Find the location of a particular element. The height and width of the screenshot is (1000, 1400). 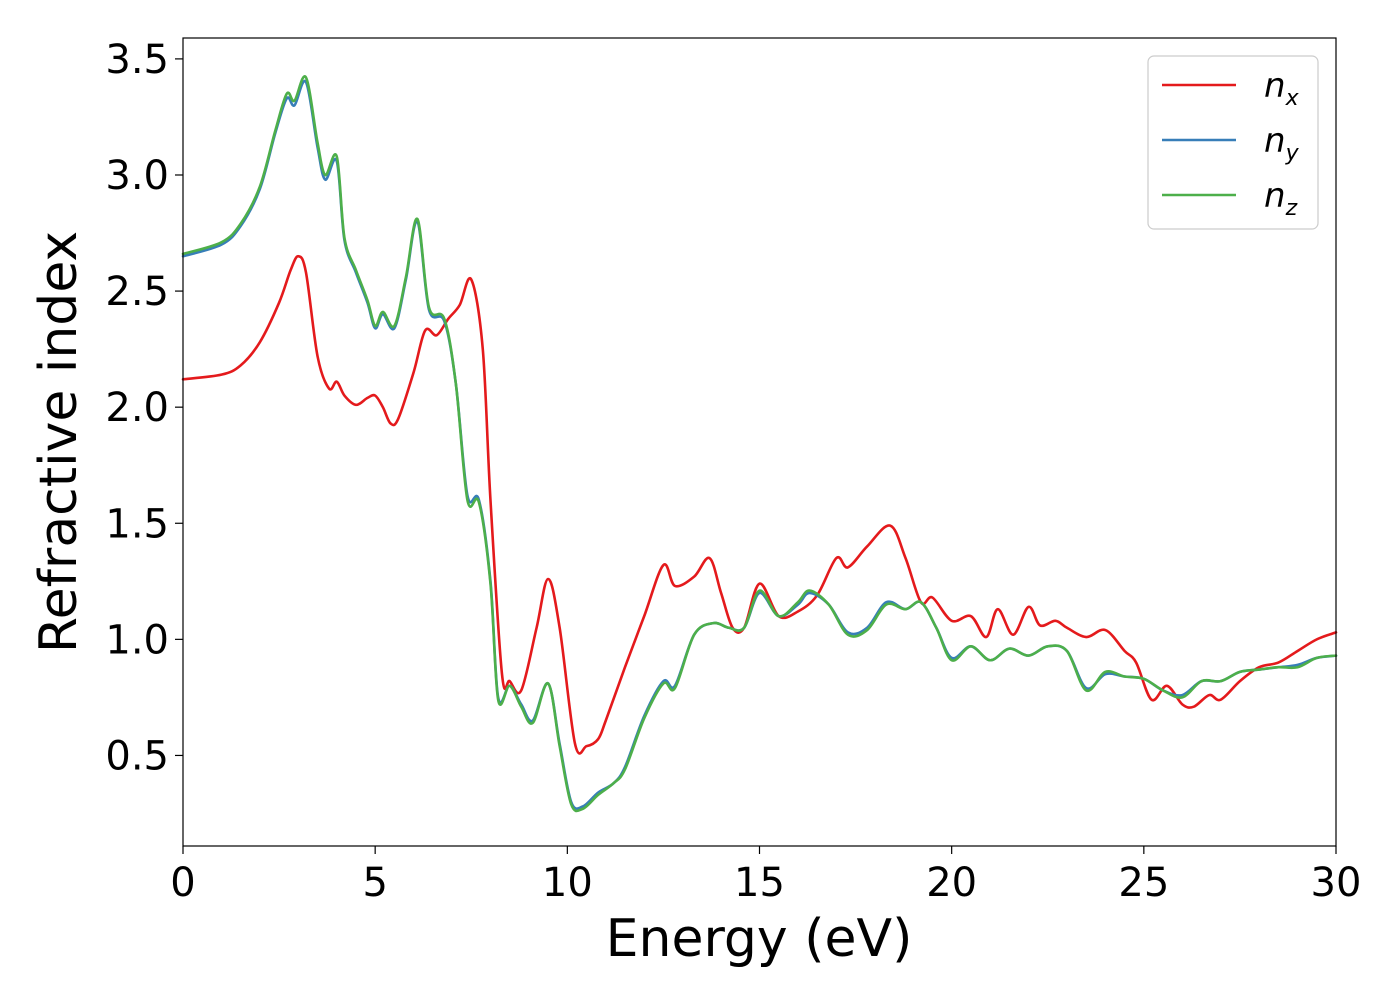

y-tick-label: 3.5 is located at coordinates (137, 60).